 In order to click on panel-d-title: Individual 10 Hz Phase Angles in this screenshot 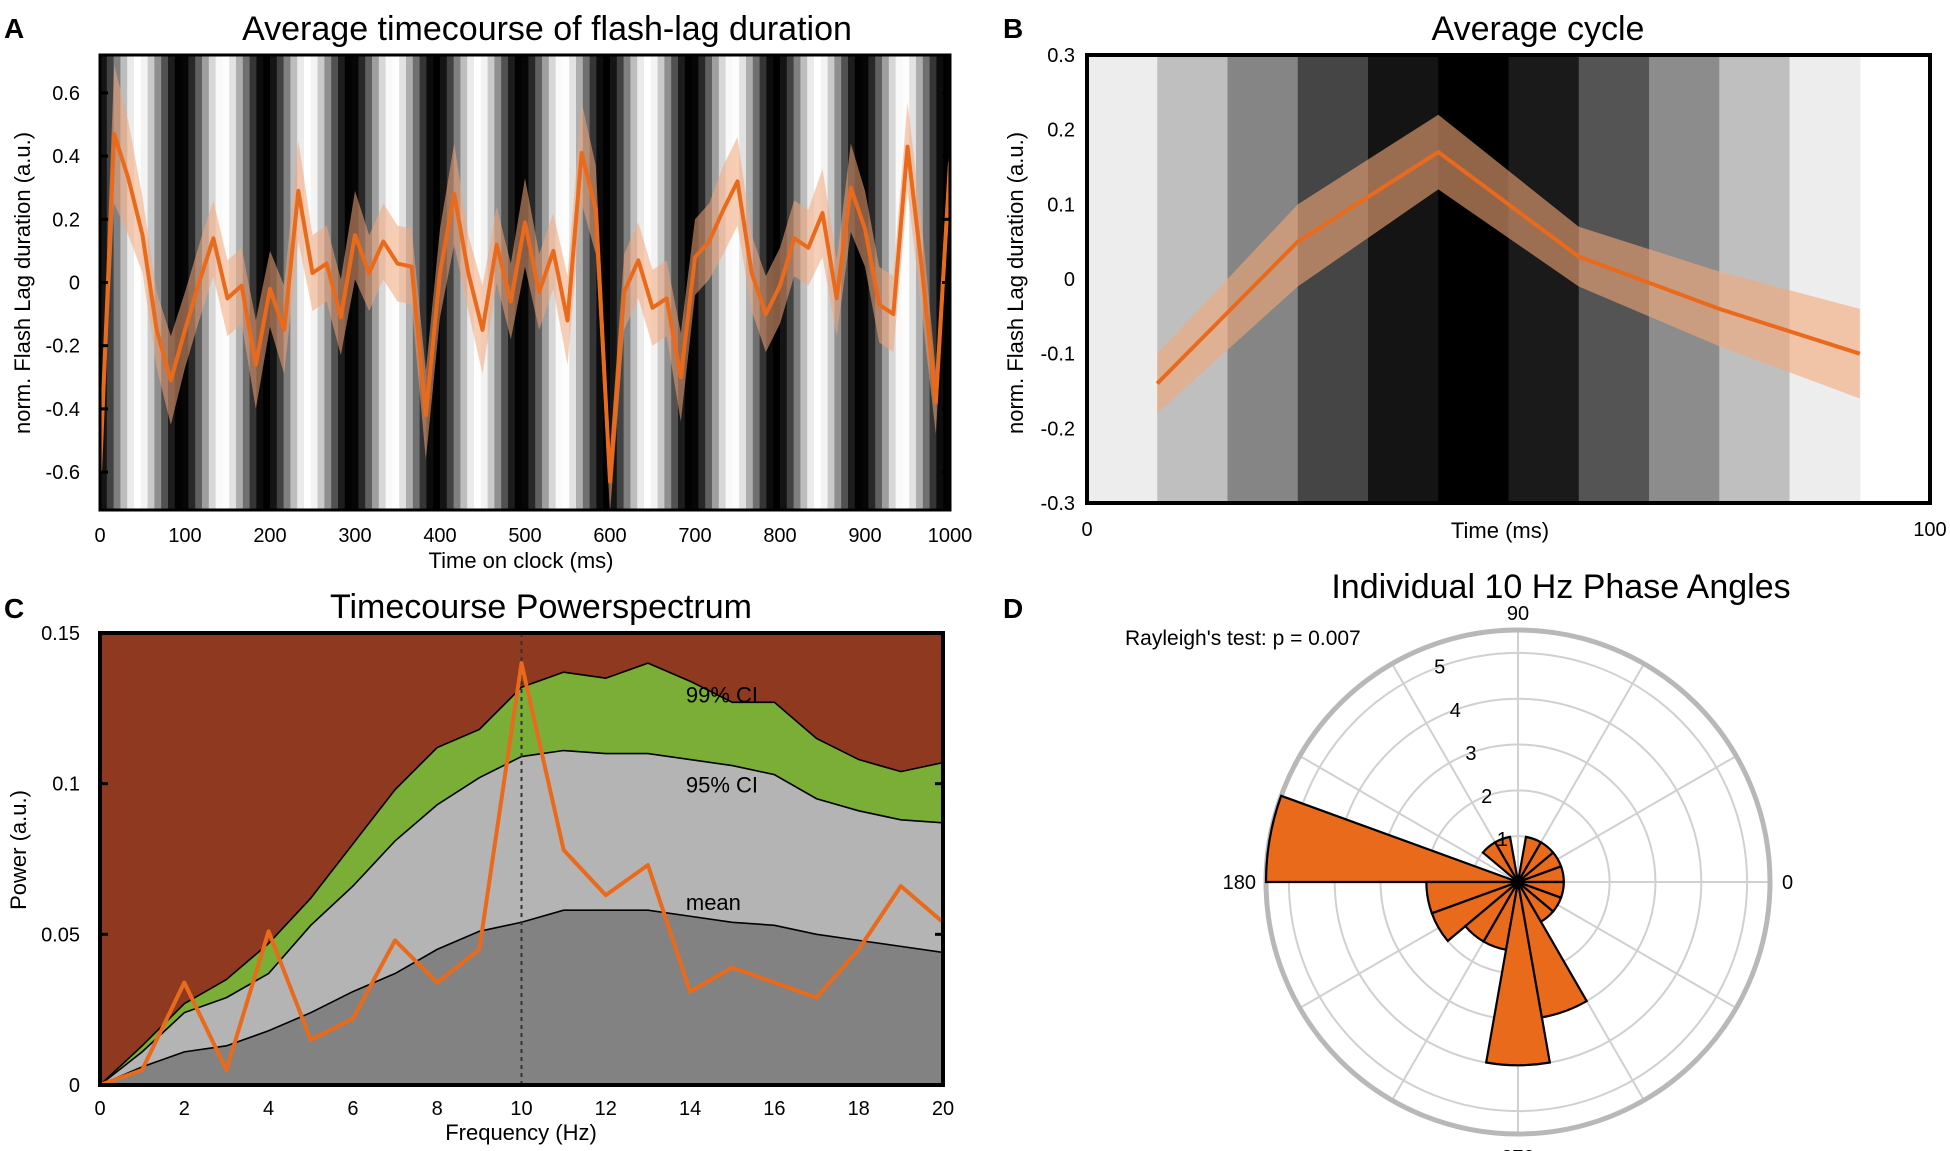, I will do `click(1560, 587)`.